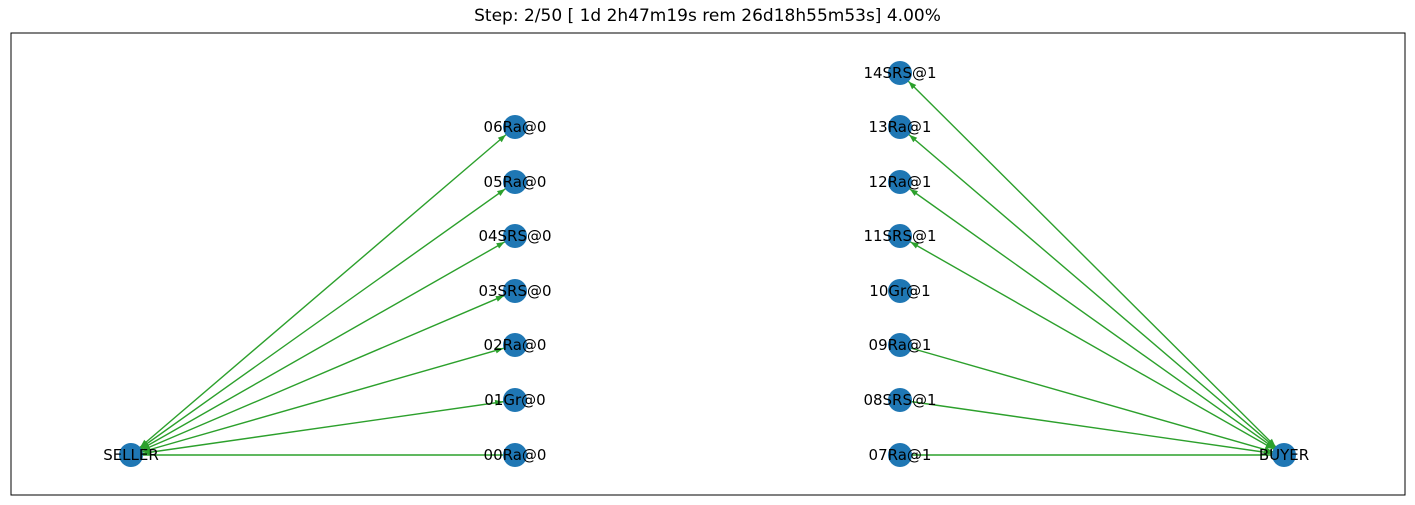 The height and width of the screenshot is (505, 1415). I want to click on edge-BUYER-12Ra@1, so click(1092, 318).